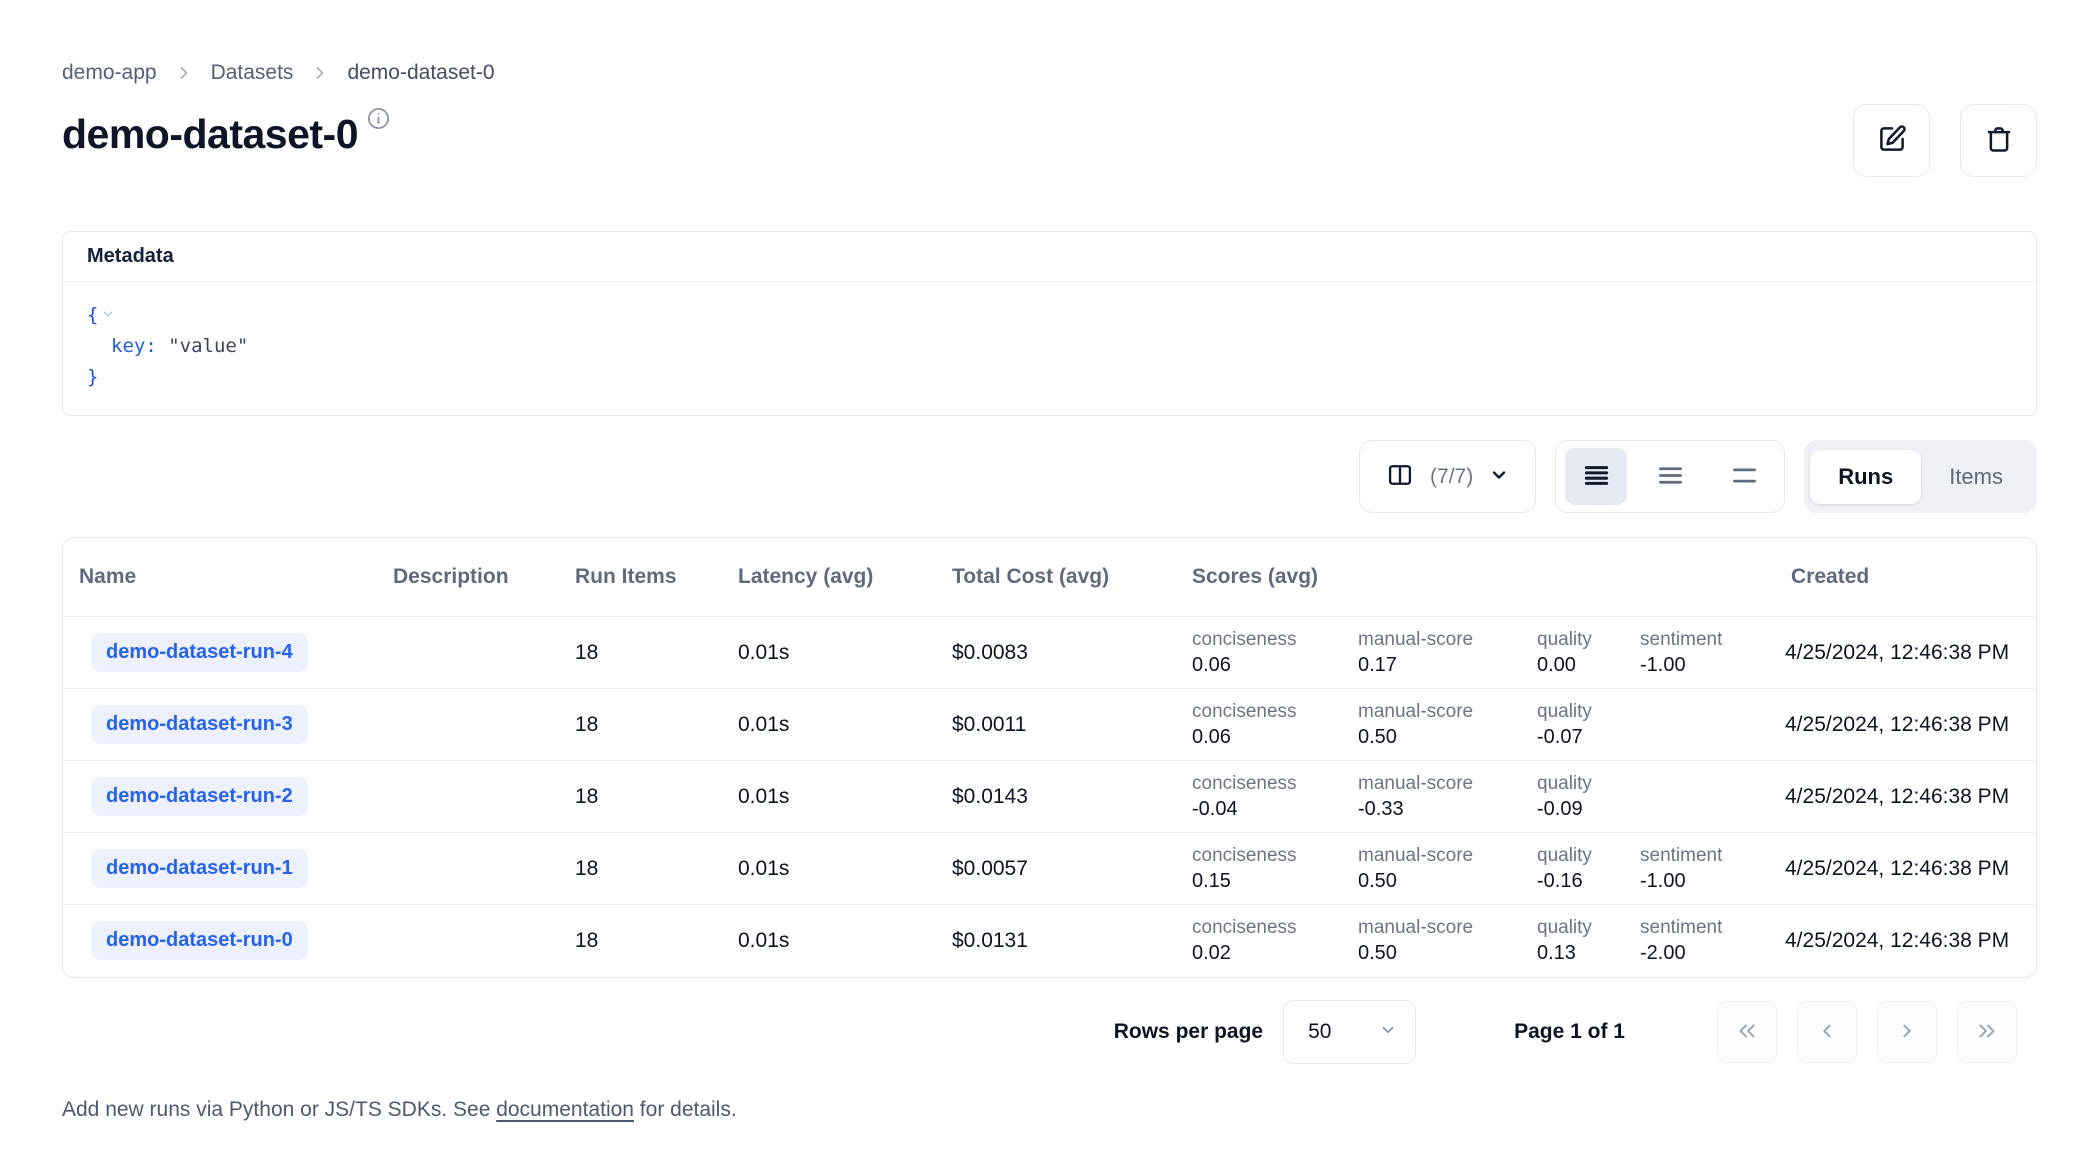 This screenshot has height=1164, width=2100. What do you see at coordinates (108, 576) in the screenshot?
I see `column-header-name: Name` at bounding box center [108, 576].